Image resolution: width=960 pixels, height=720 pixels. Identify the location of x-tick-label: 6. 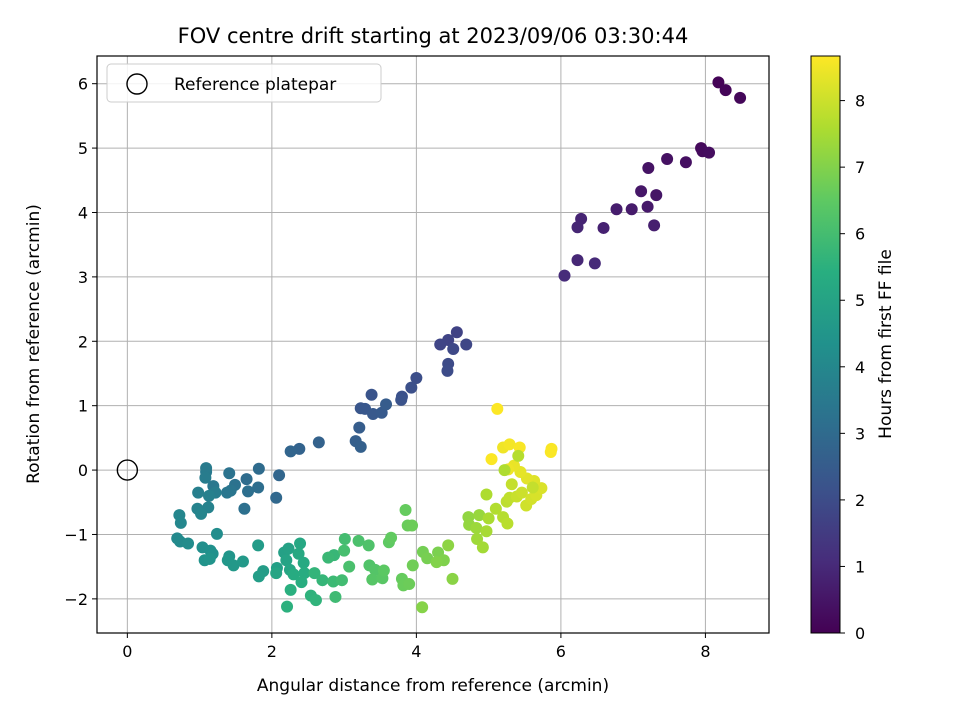
(561, 651).